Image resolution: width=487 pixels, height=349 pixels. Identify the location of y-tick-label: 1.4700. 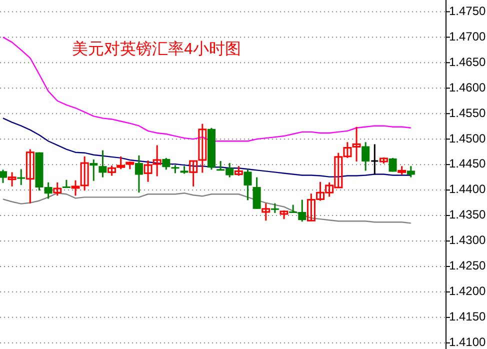
(467, 36).